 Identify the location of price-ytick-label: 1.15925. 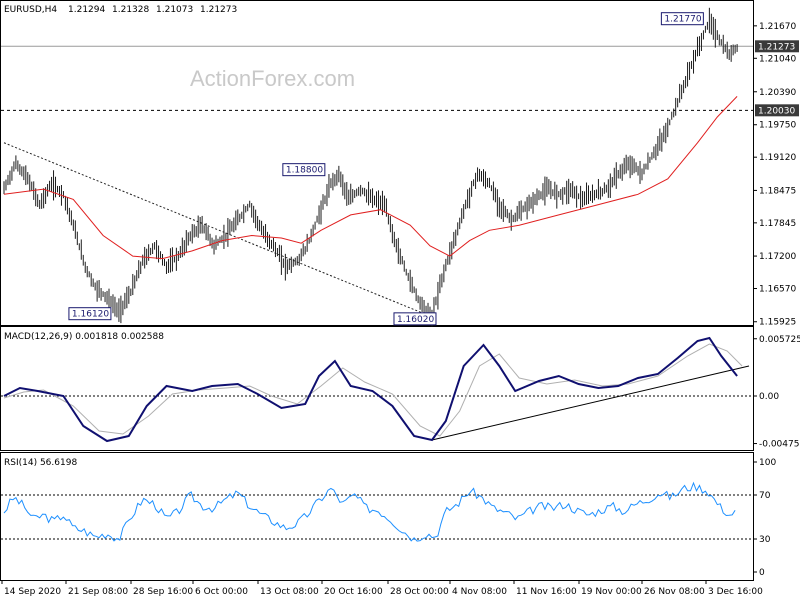
(777, 323).